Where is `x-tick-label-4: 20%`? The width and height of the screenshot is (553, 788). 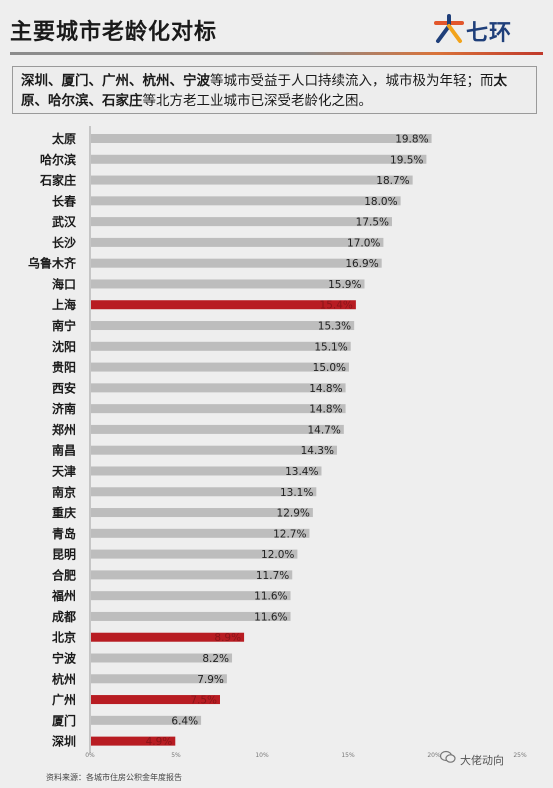
x-tick-label-4: 20% is located at coordinates (434, 755).